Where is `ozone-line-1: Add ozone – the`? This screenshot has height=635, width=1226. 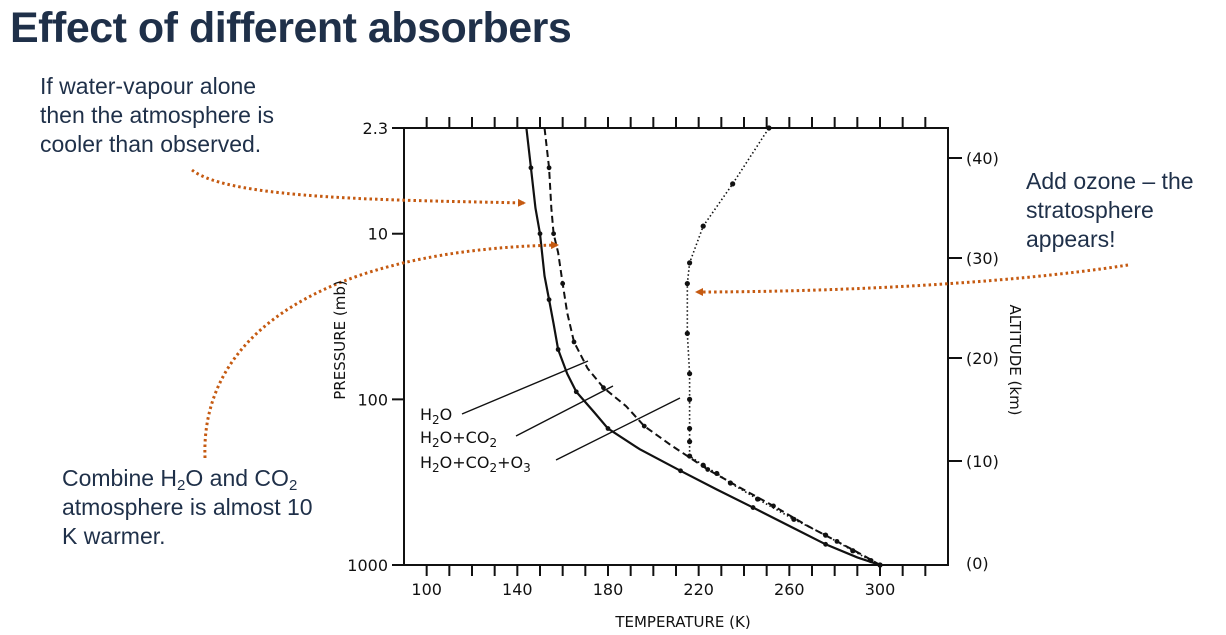 ozone-line-1: Add ozone – the is located at coordinates (1110, 181).